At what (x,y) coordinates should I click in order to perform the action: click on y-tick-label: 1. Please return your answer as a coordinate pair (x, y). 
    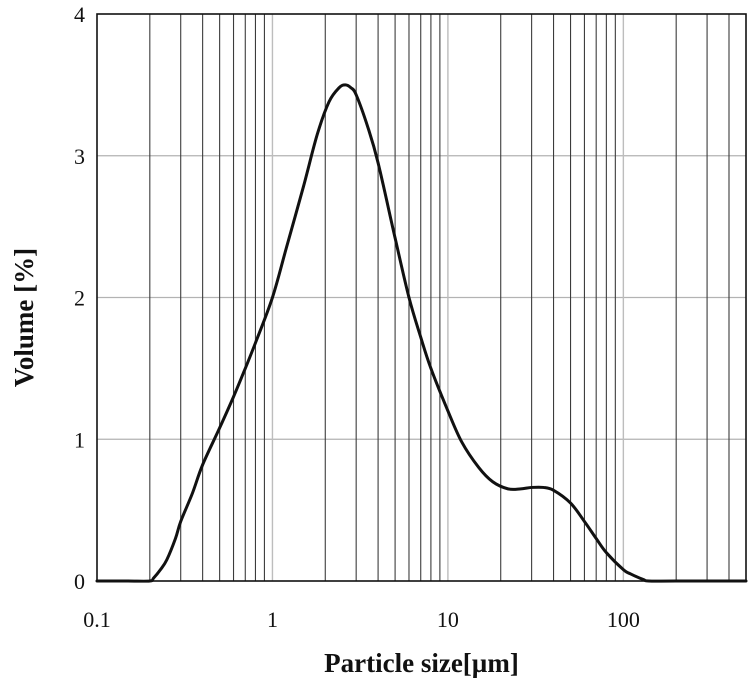
    Looking at the image, I should click on (79, 439).